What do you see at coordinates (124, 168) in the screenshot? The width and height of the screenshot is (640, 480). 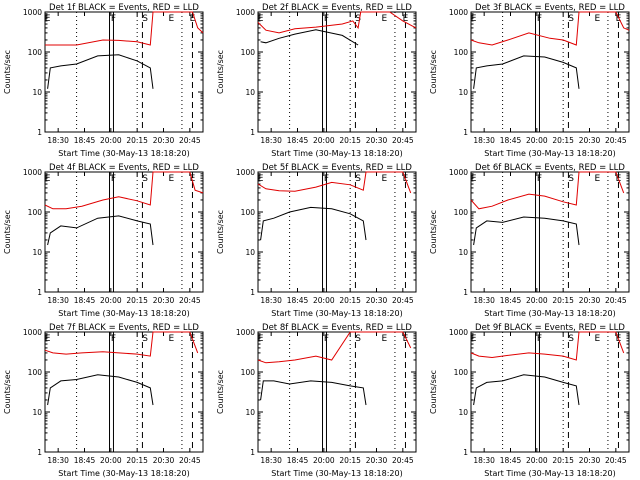 I see `panel-title: Det 4f BLACK = Events, RED = LLD` at bounding box center [124, 168].